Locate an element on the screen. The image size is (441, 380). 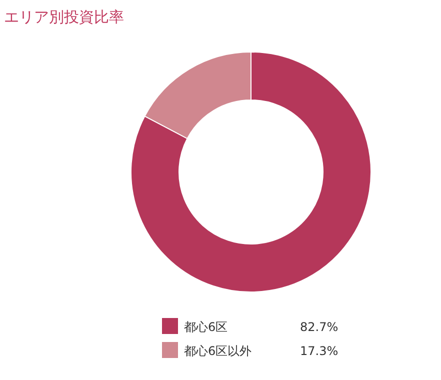
legend-label: 都心6区 is located at coordinates (206, 327).